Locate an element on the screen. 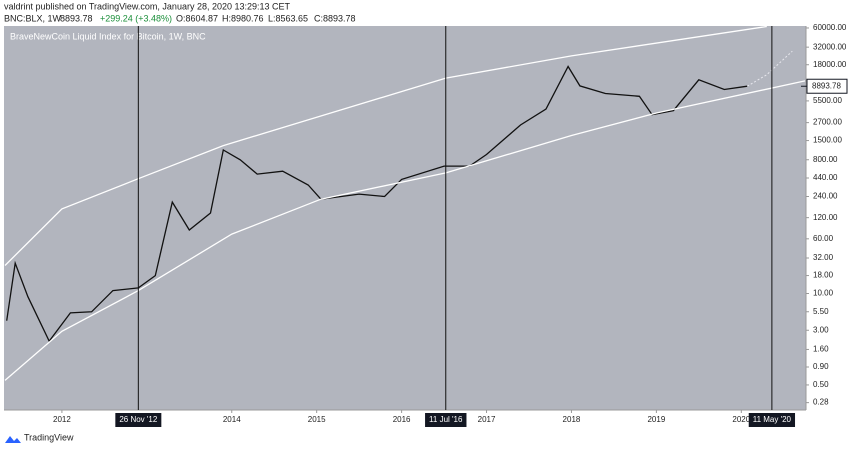 The height and width of the screenshot is (449, 850). x-tick-label: 2014 is located at coordinates (232, 419).